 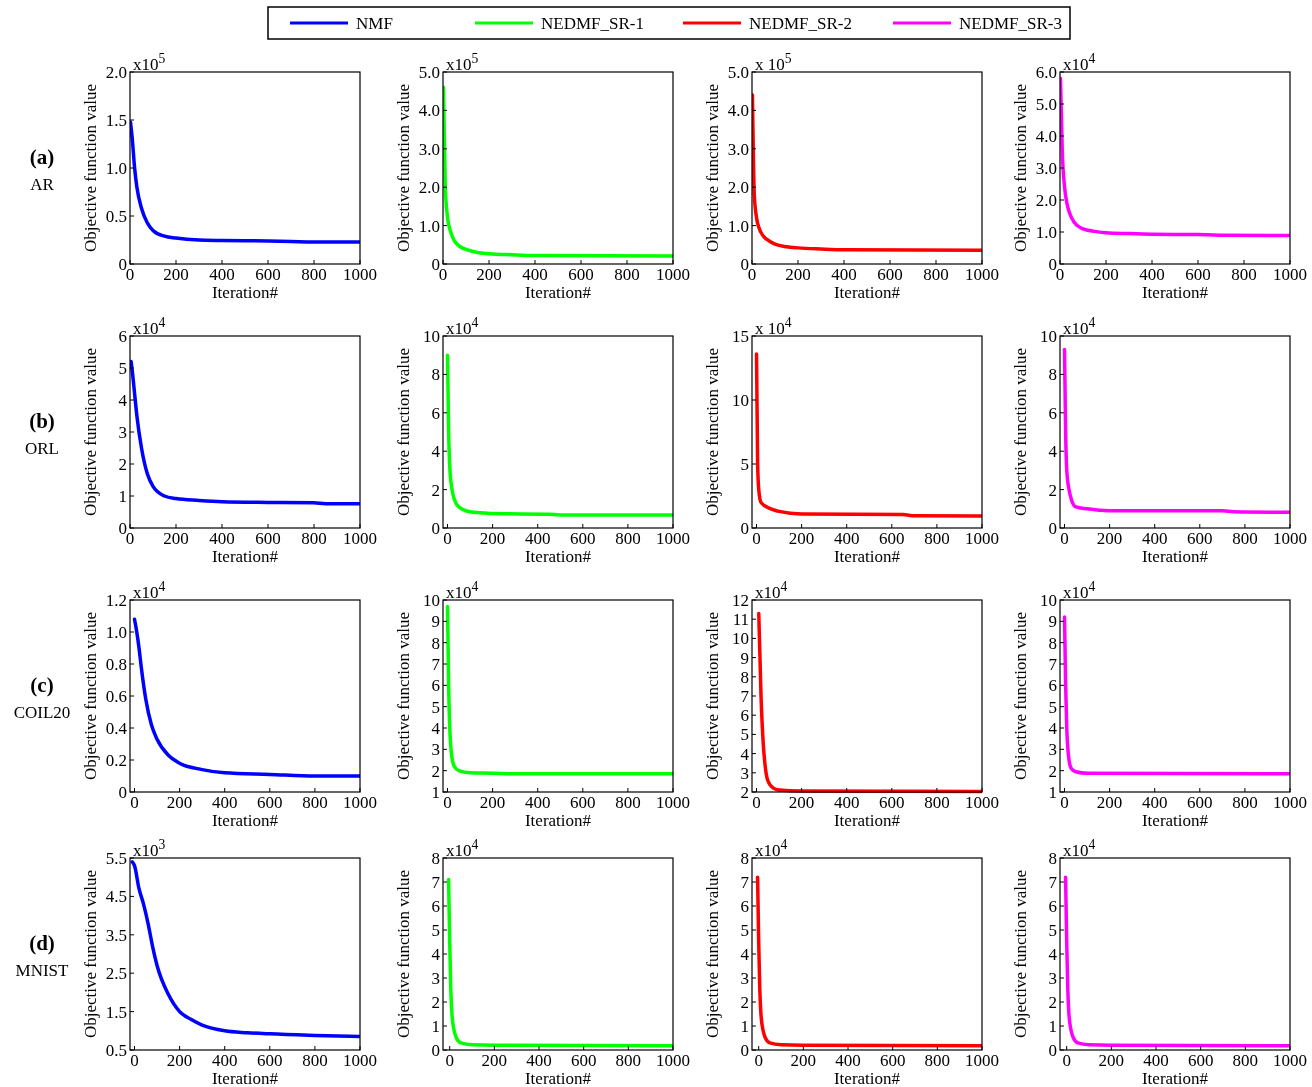 What do you see at coordinates (773, 62) in the screenshot?
I see `annotation: x 10$^{5}$` at bounding box center [773, 62].